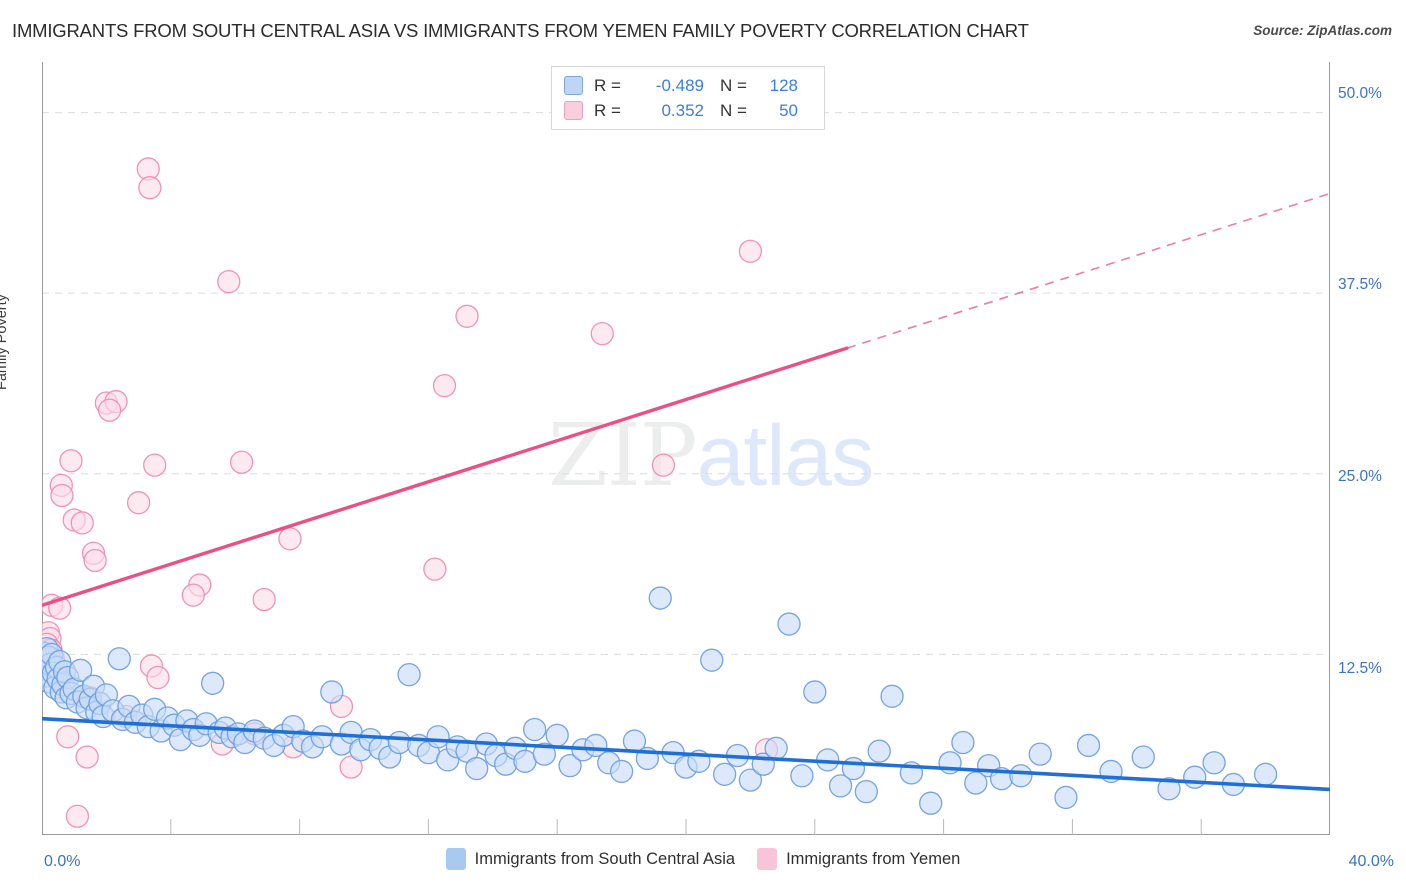  Describe the element at coordinates (1360, 668) in the screenshot. I see `y-tick-label-12: 12.5%` at that location.